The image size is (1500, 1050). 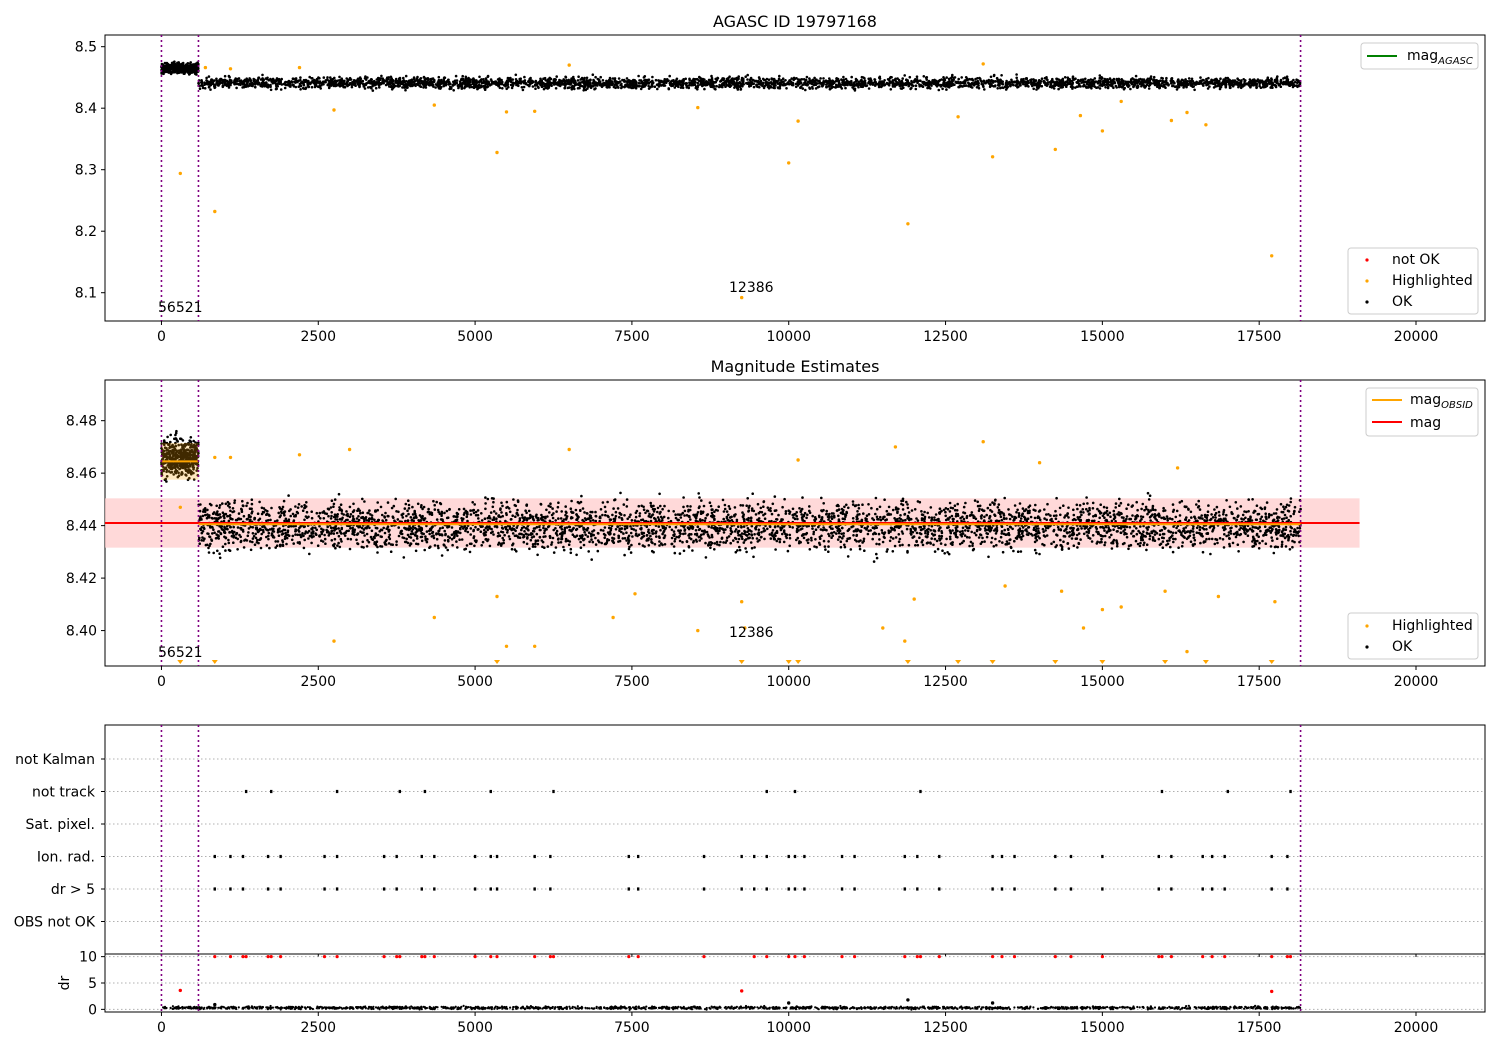 I want to click on legend-swatch-highlighted, so click(x=1367, y=281).